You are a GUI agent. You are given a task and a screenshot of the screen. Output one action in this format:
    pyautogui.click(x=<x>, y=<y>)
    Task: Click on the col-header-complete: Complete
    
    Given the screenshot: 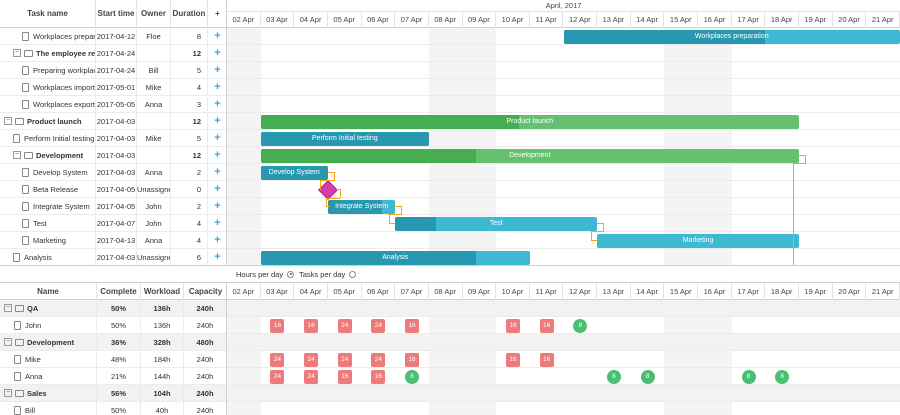 What is the action you would take?
    pyautogui.click(x=119, y=291)
    